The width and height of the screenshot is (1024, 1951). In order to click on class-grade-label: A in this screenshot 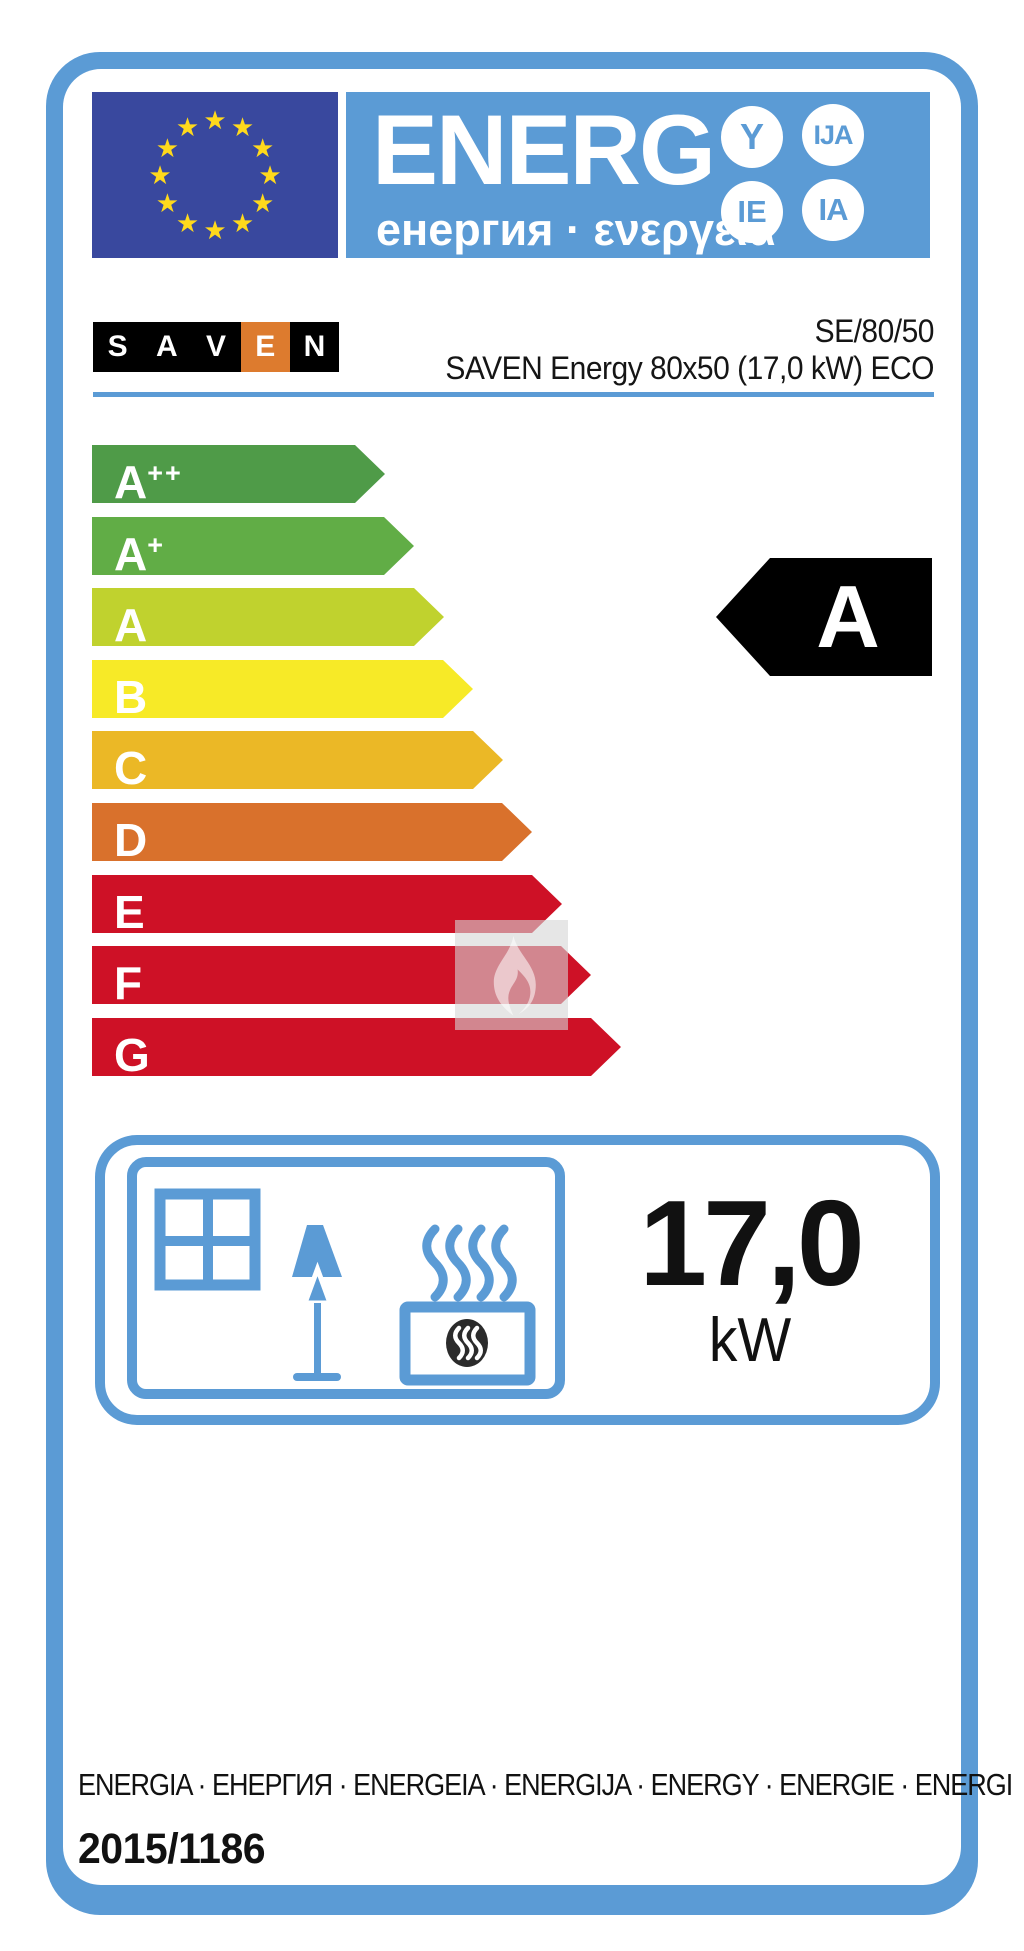, I will do `click(131, 625)`.